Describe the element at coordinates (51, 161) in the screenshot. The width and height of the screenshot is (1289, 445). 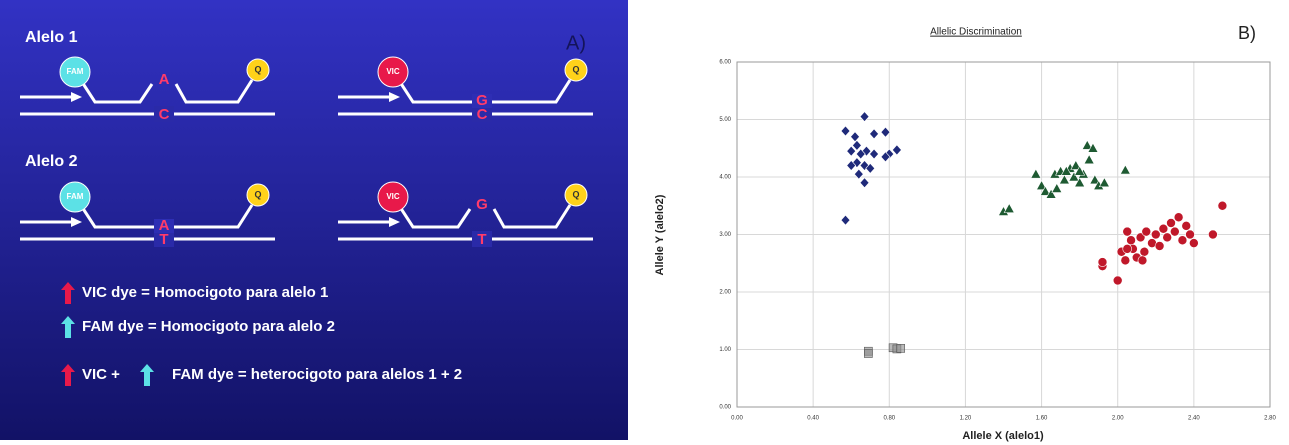
I see `allele-title: Alelo 2` at that location.